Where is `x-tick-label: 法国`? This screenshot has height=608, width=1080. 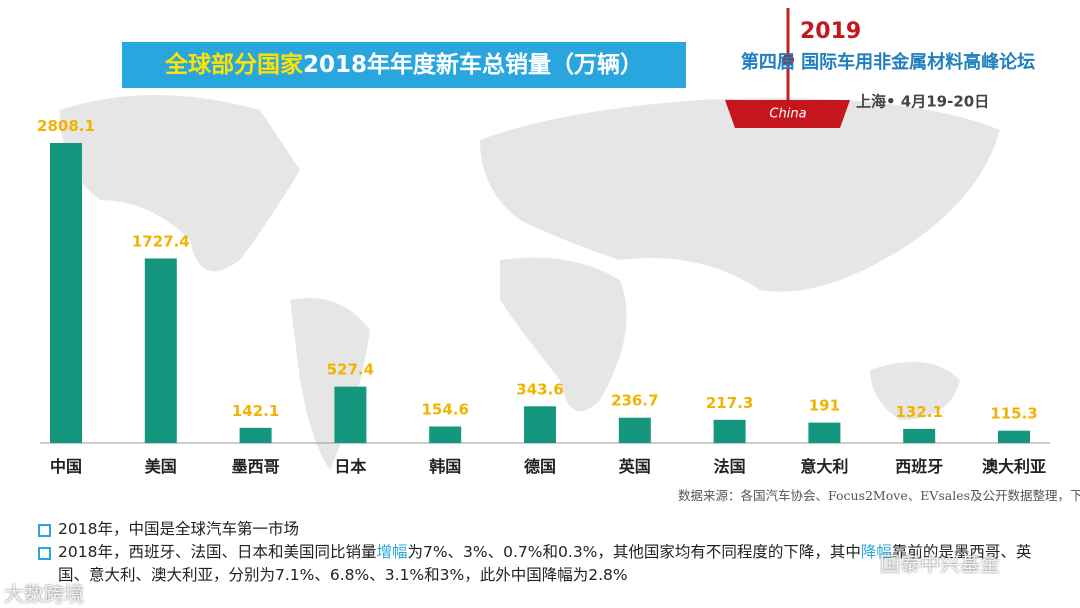
x-tick-label: 法国 is located at coordinates (730, 466).